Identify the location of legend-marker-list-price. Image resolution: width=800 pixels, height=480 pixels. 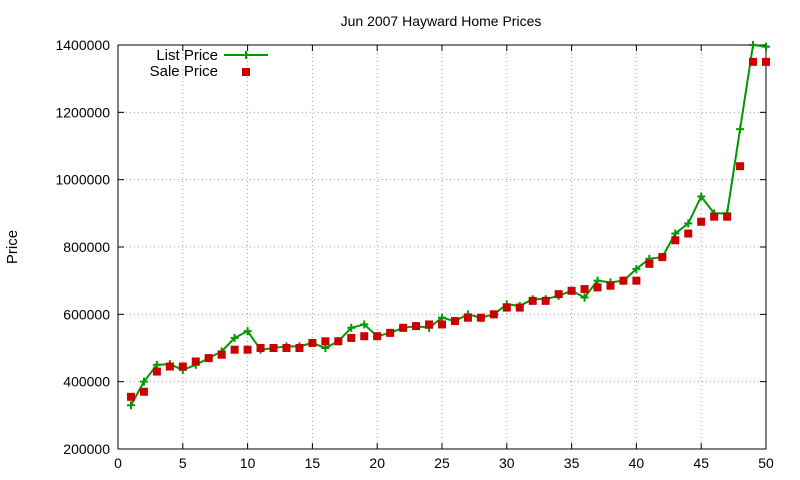
(246, 55).